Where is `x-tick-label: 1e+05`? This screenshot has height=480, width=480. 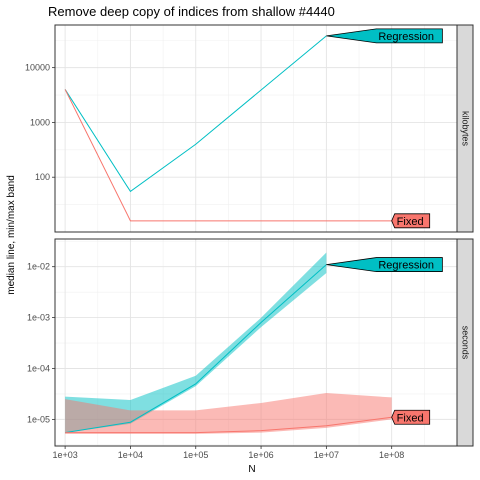 x-tick-label: 1e+05 is located at coordinates (195, 455).